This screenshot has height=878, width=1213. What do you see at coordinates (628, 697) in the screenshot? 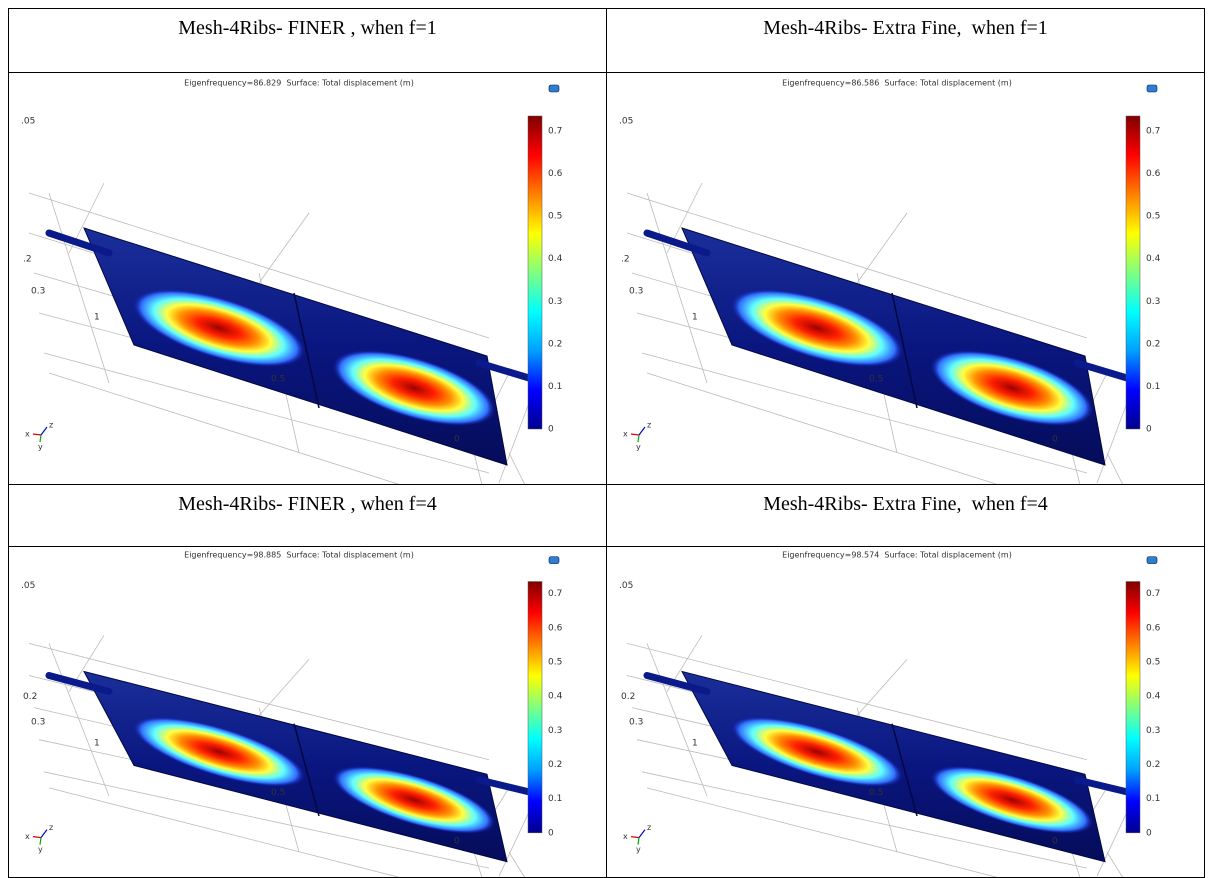
I see `axis-label: 0.2` at bounding box center [628, 697].